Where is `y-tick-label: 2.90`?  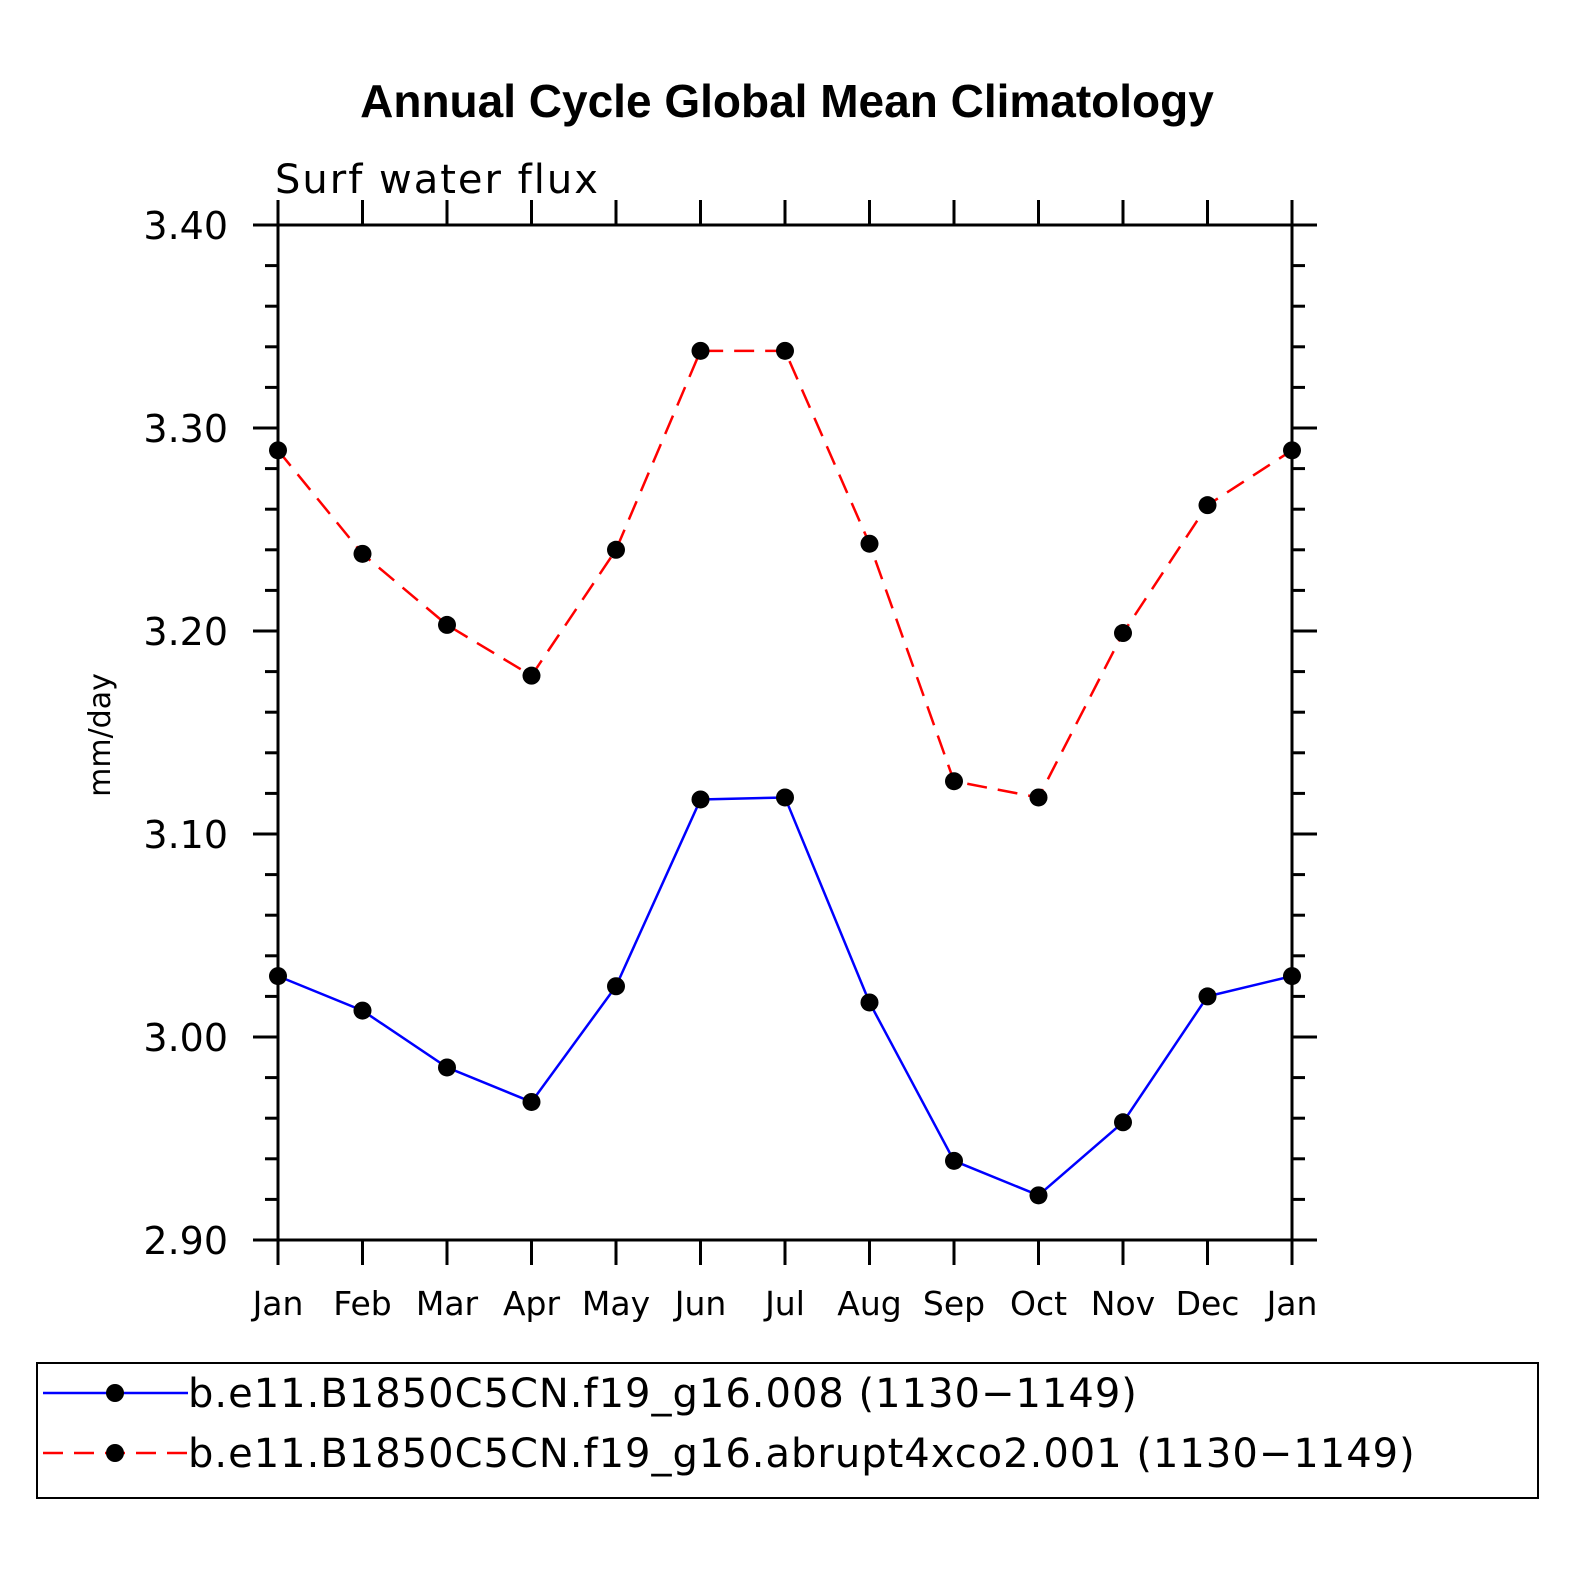 y-tick-label: 2.90 is located at coordinates (185, 1241).